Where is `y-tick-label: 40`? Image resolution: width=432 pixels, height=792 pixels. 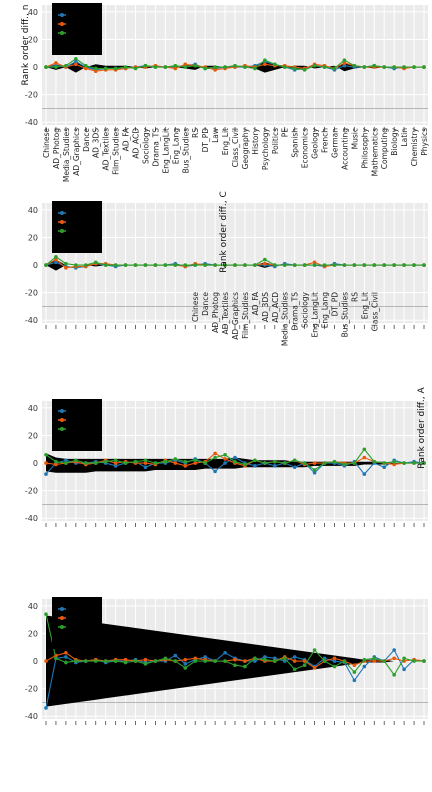
y-tick-label: 40 is located at coordinates (33, 606).